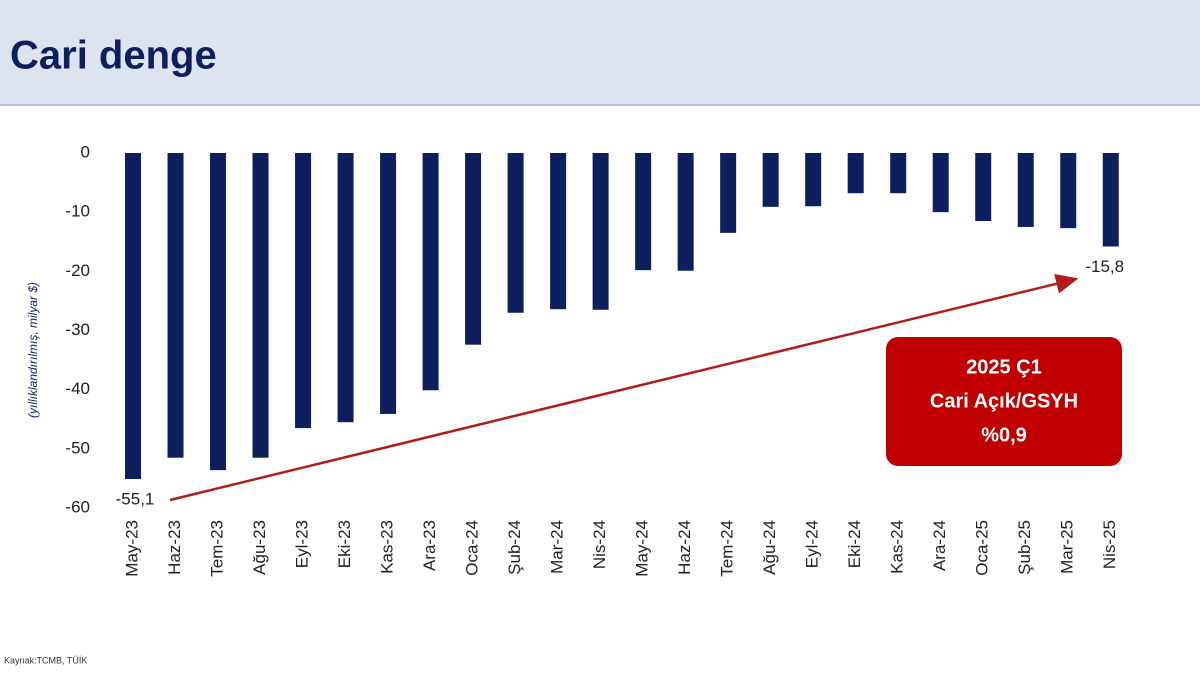  I want to click on x-tick-label: Oca-25, so click(982, 548).